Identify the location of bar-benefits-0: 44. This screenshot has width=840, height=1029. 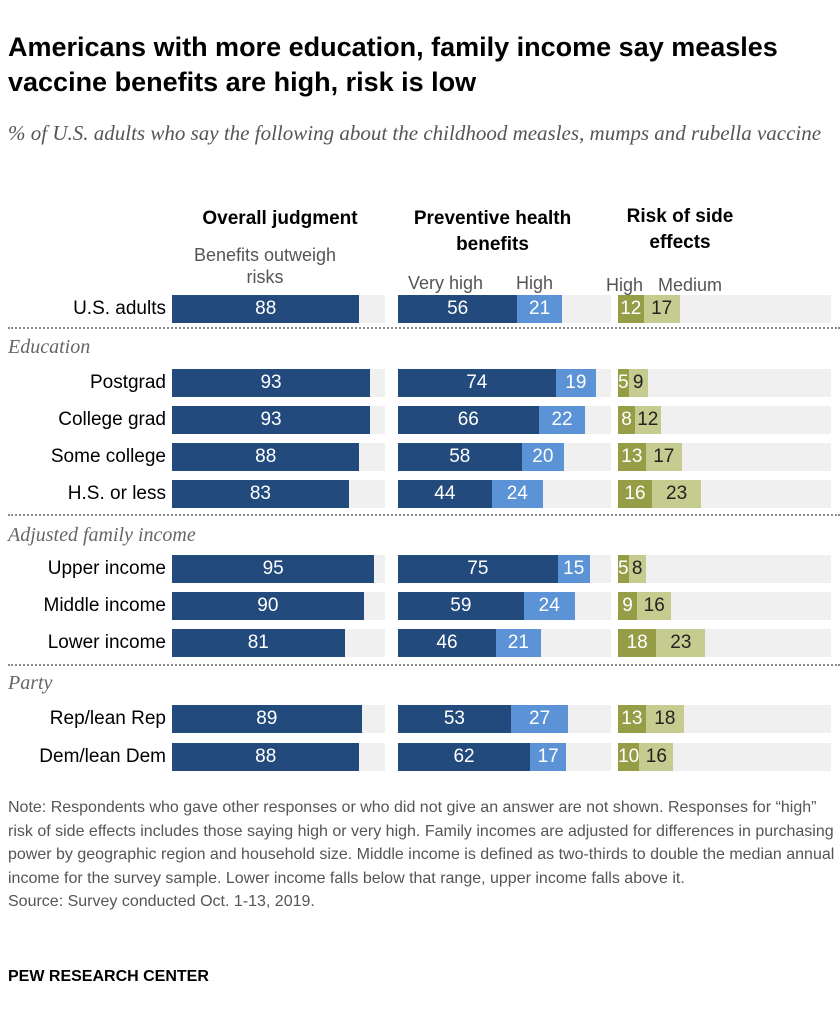
(445, 494).